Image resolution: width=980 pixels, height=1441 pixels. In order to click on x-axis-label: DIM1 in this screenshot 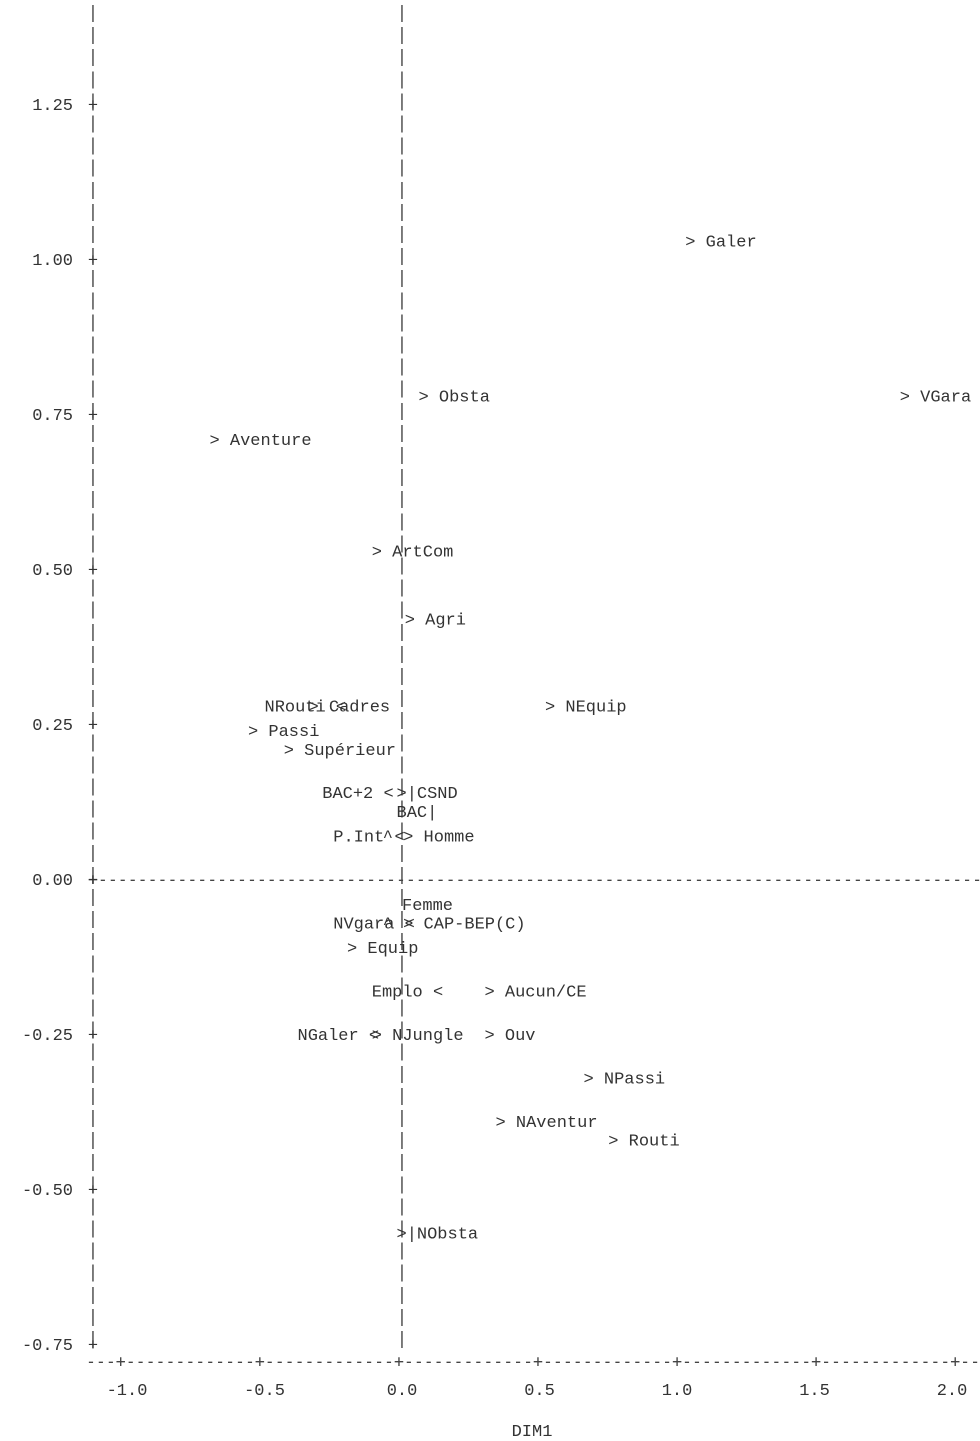, I will do `click(532, 1432)`.